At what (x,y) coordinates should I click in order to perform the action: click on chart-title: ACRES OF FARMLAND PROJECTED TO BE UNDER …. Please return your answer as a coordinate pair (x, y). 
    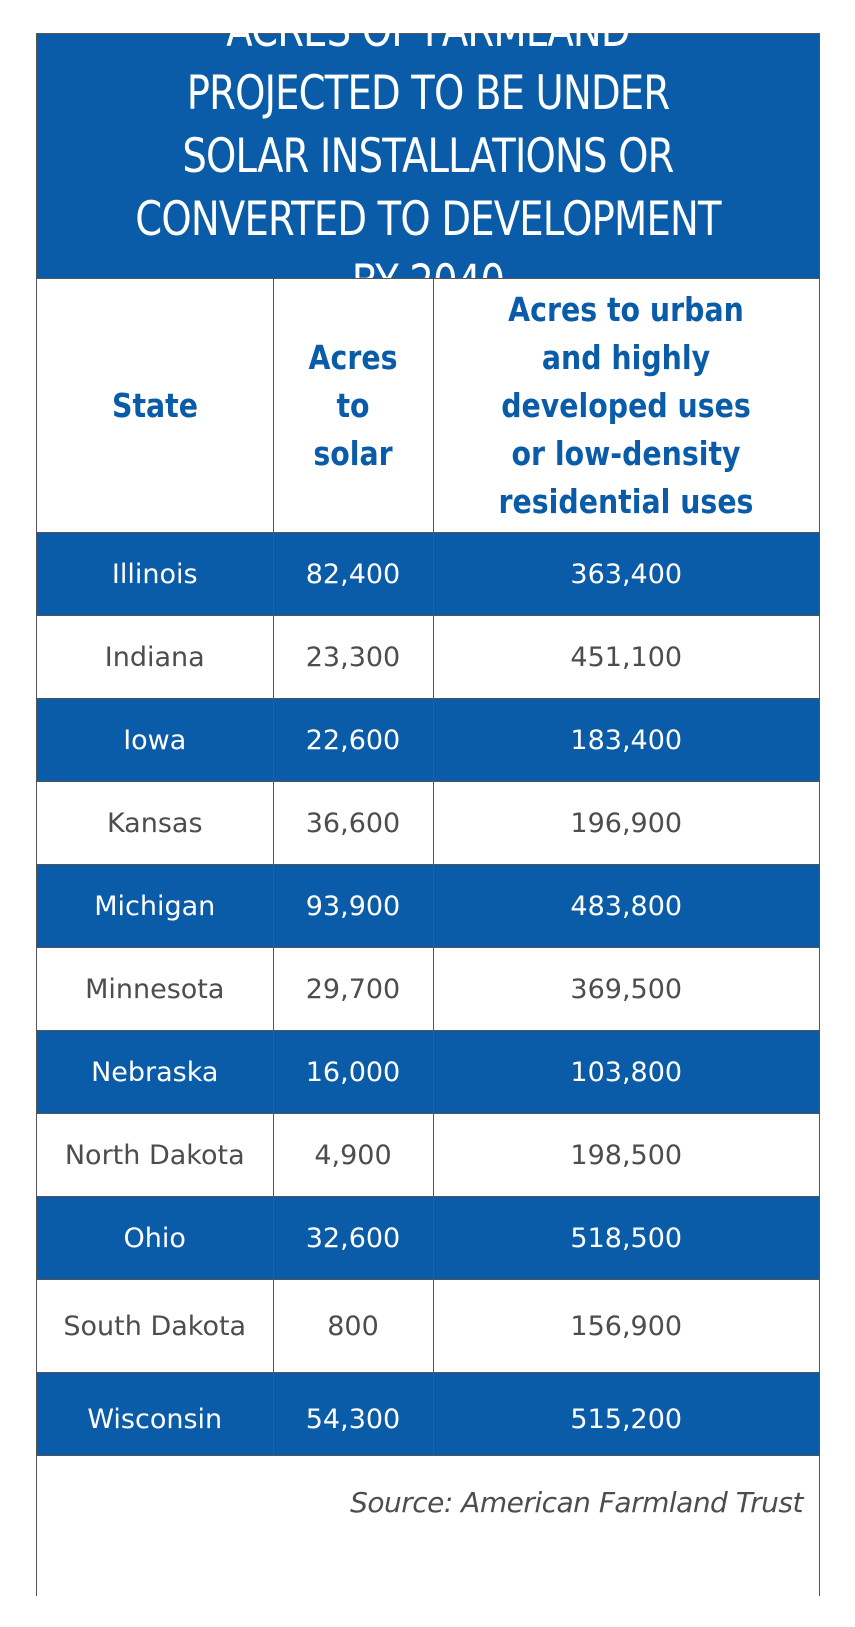
    Looking at the image, I should click on (428, 156).